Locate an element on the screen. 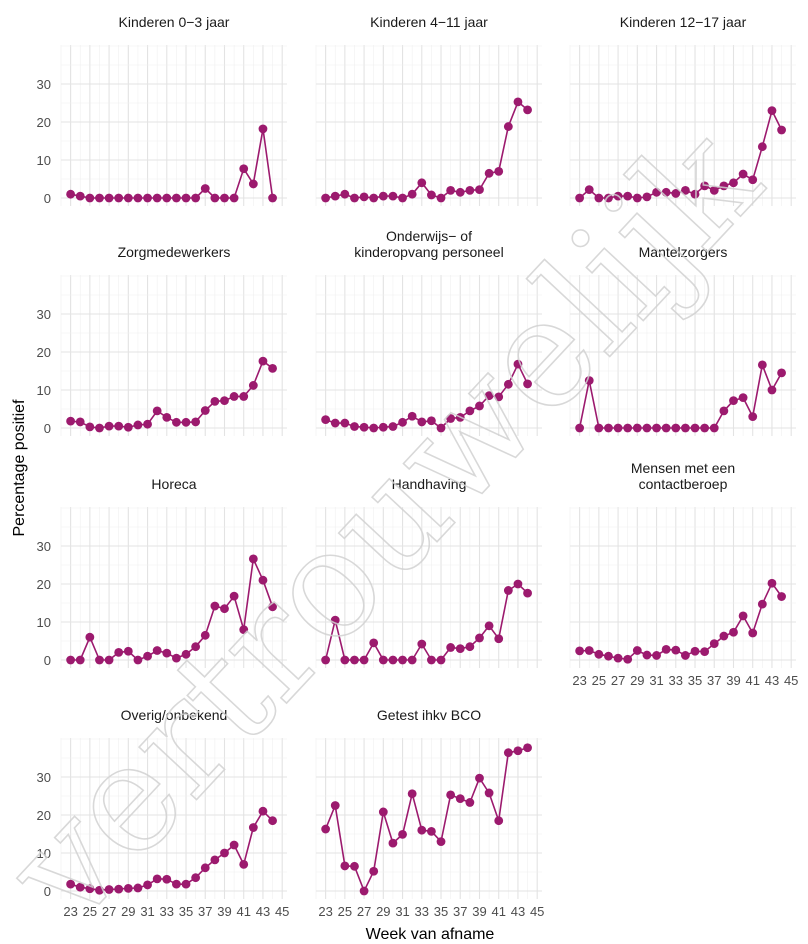 Image resolution: width=808 pixels, height=944 pixels. x-tick-label: 39 is located at coordinates (479, 911).